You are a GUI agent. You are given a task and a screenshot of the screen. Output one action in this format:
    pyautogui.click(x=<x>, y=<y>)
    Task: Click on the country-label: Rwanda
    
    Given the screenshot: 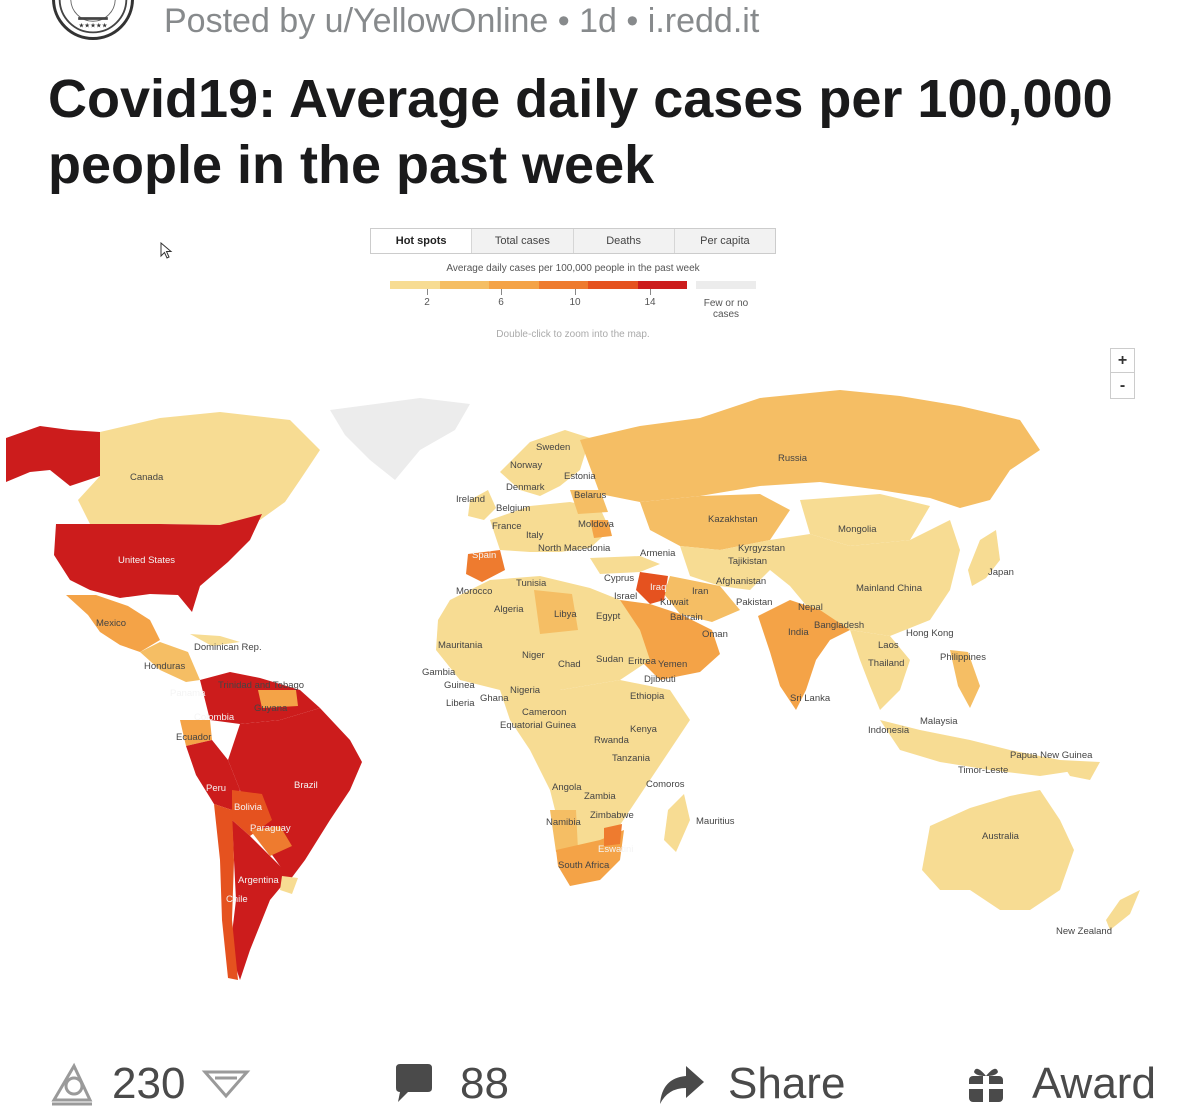 What is the action you would take?
    pyautogui.click(x=612, y=740)
    